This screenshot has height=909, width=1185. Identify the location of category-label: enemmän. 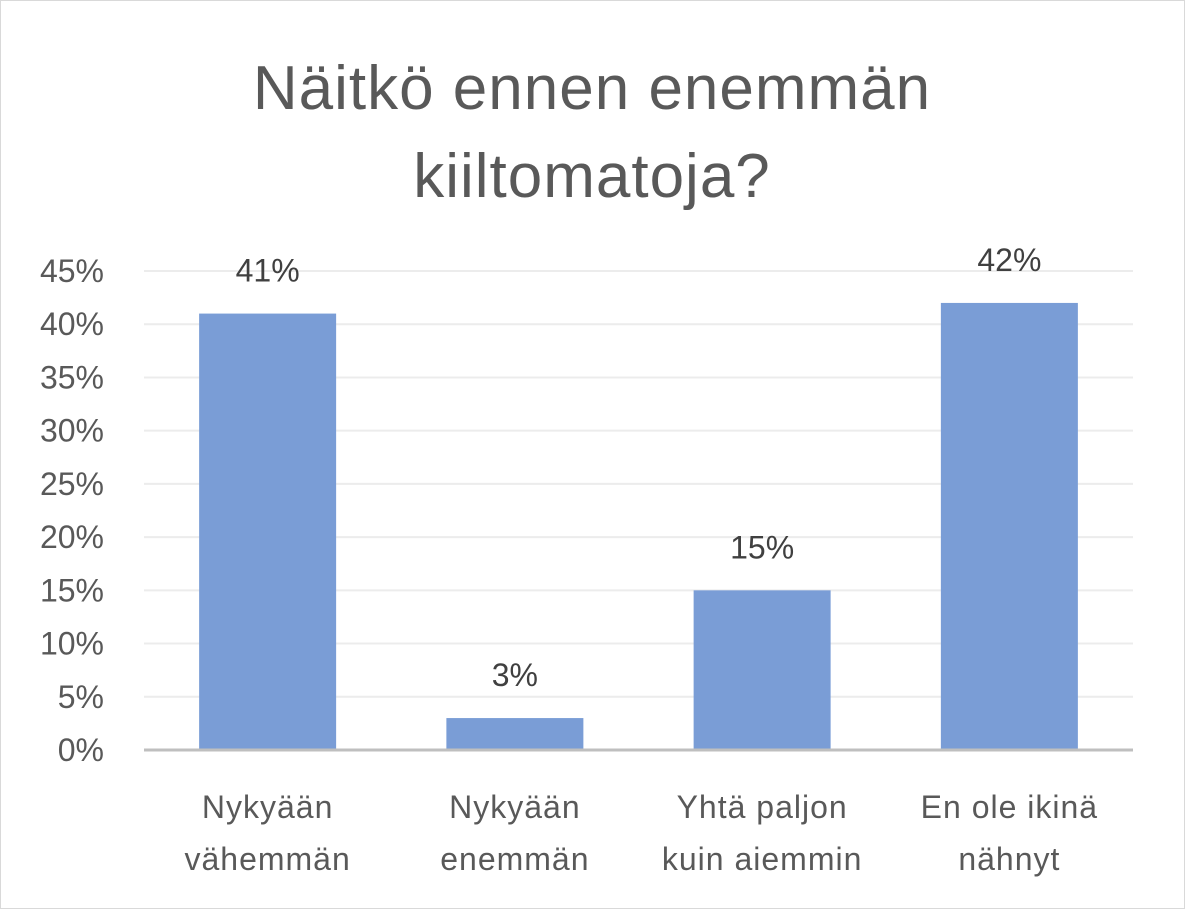
(514, 859).